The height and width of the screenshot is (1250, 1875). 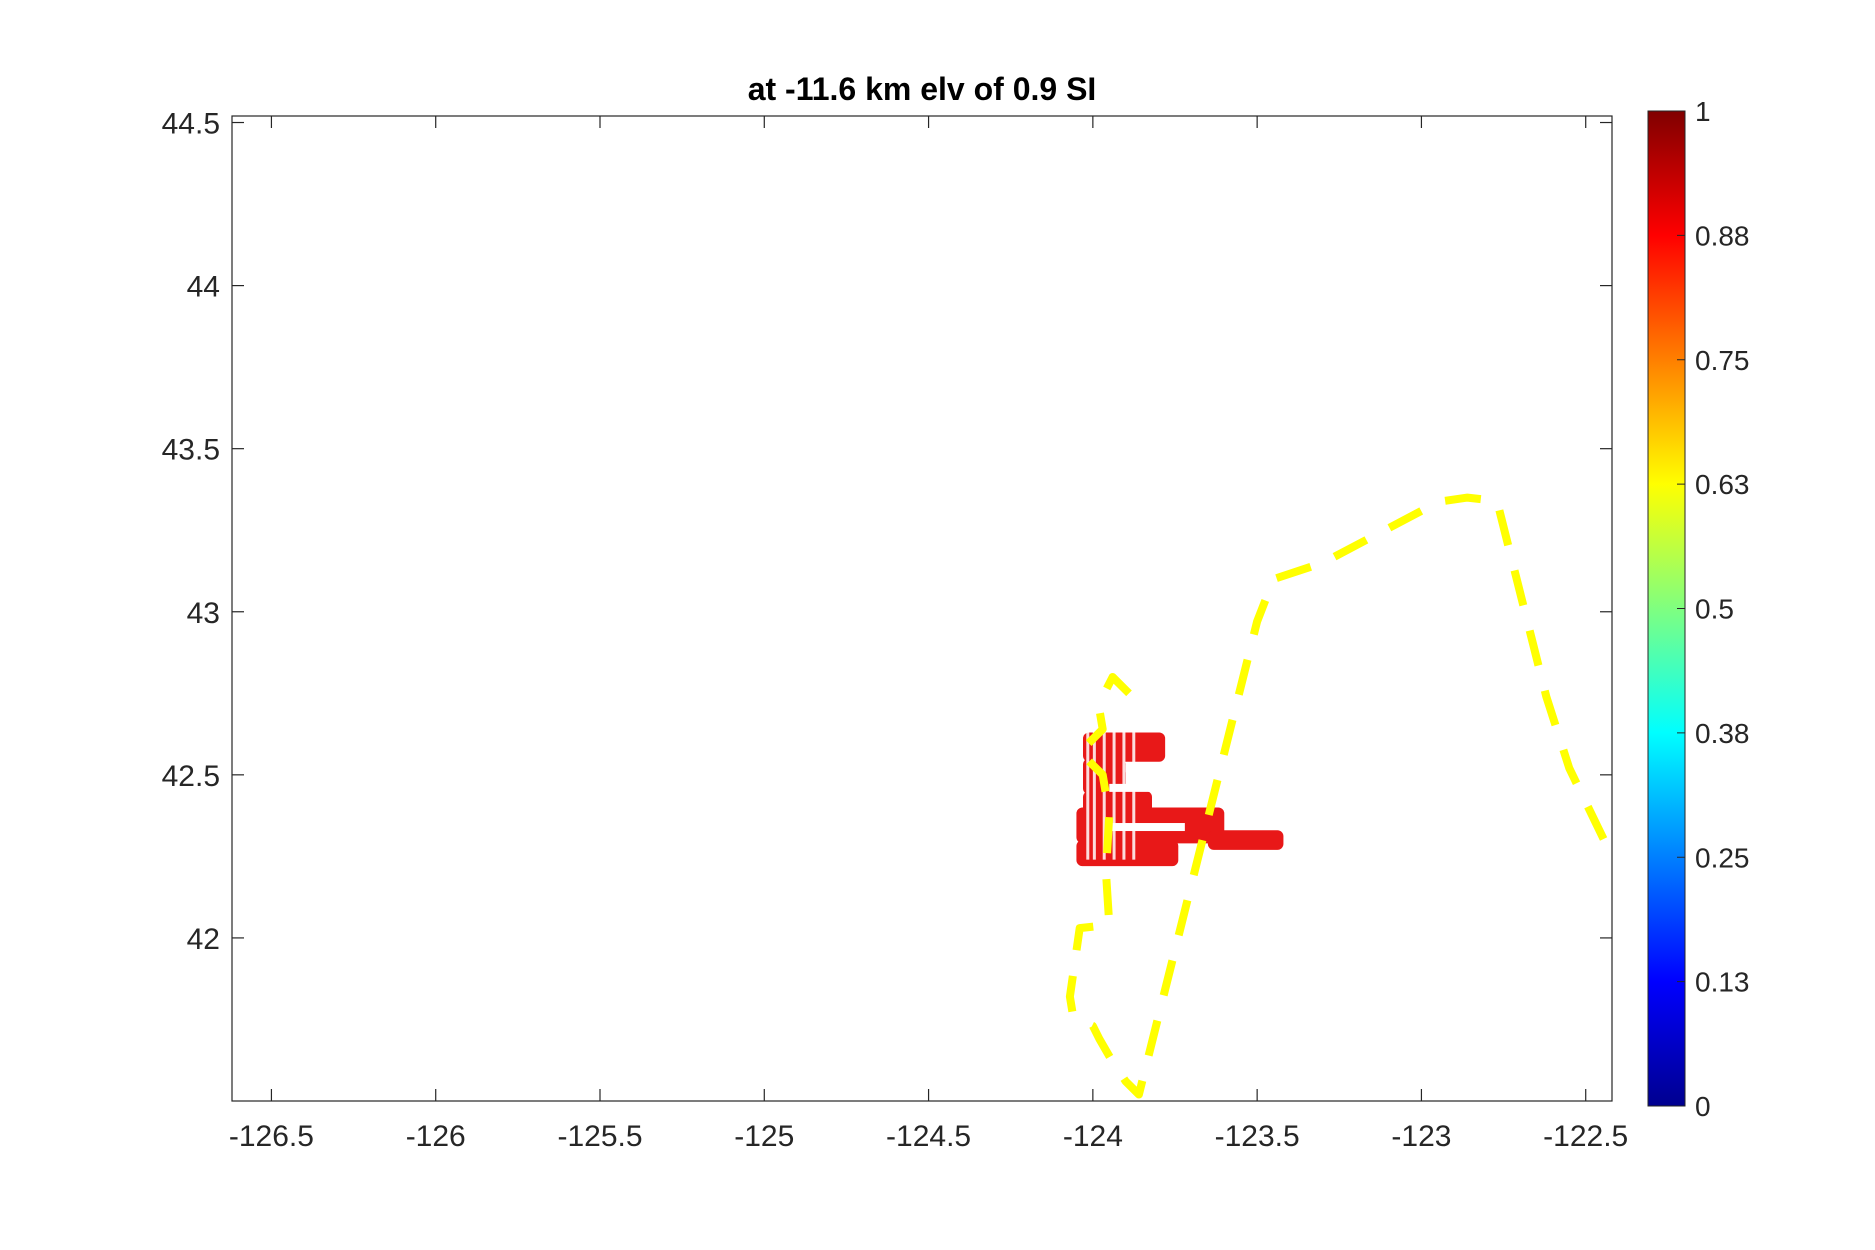 What do you see at coordinates (1703, 1106) in the screenshot?
I see `colorbar-tick-label: 0` at bounding box center [1703, 1106].